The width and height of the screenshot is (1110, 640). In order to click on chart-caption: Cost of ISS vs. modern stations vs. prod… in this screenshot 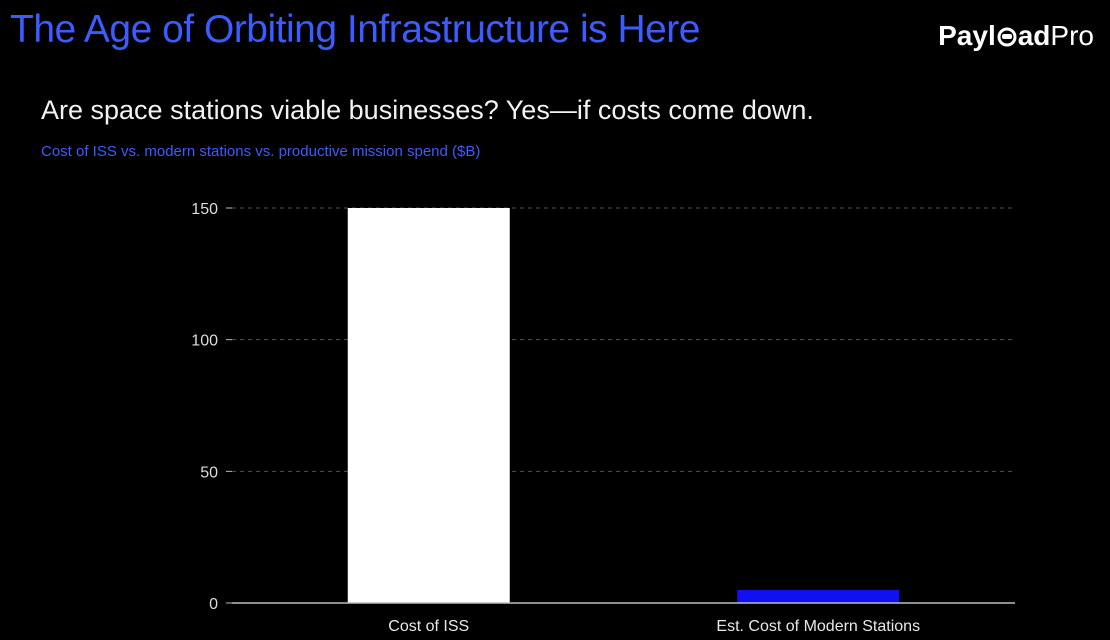, I will do `click(261, 151)`.